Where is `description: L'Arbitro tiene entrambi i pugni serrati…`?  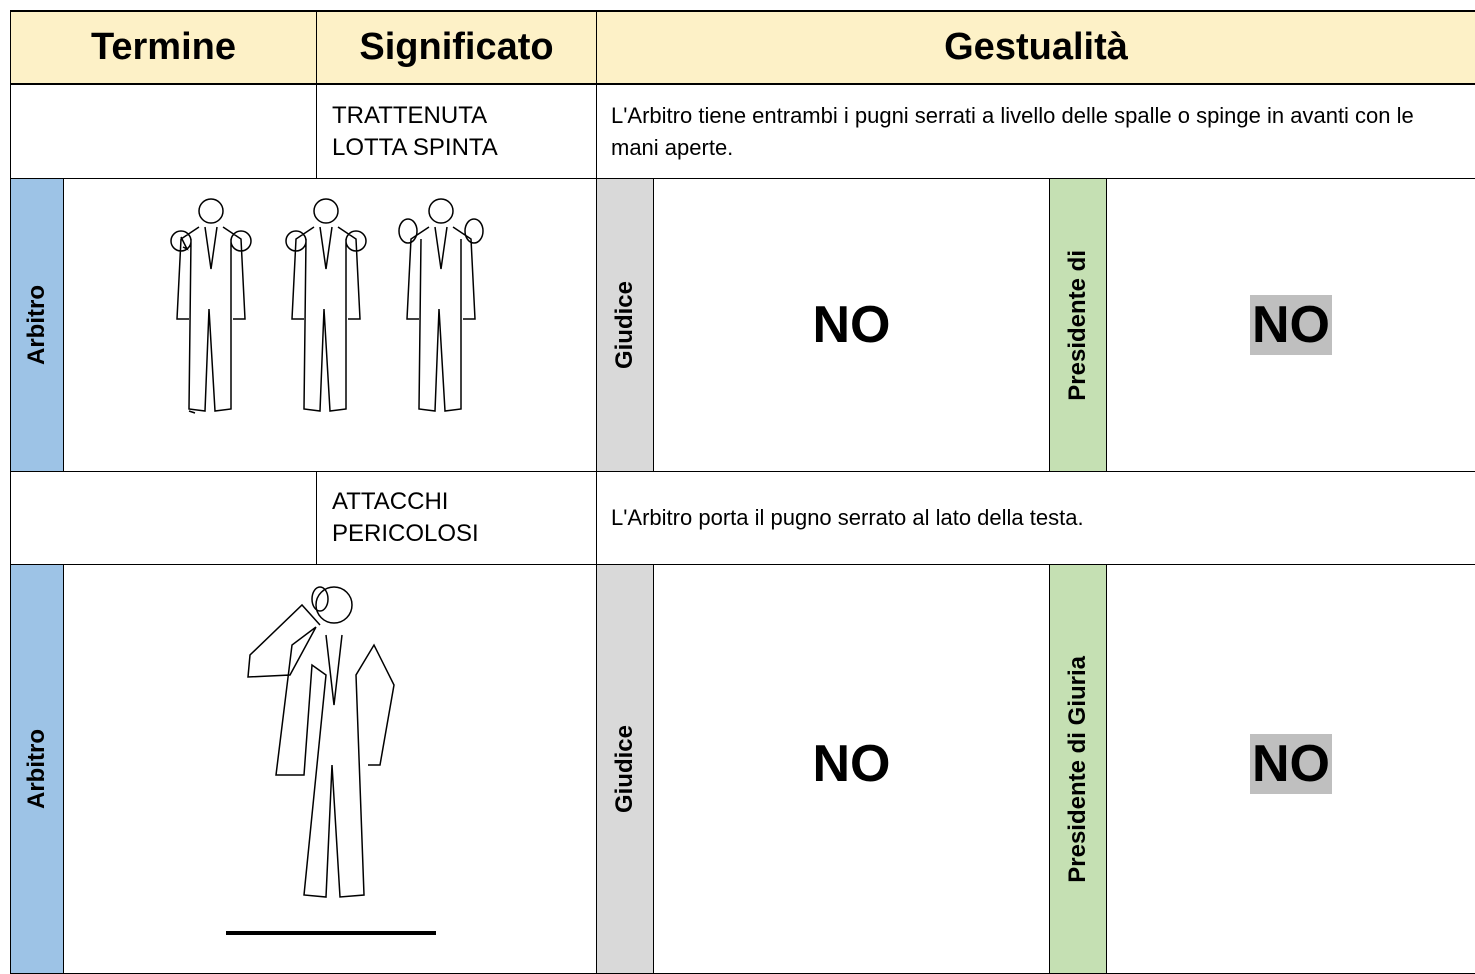
description: L'Arbitro tiene entrambi i pugni serrati… is located at coordinates (1012, 131).